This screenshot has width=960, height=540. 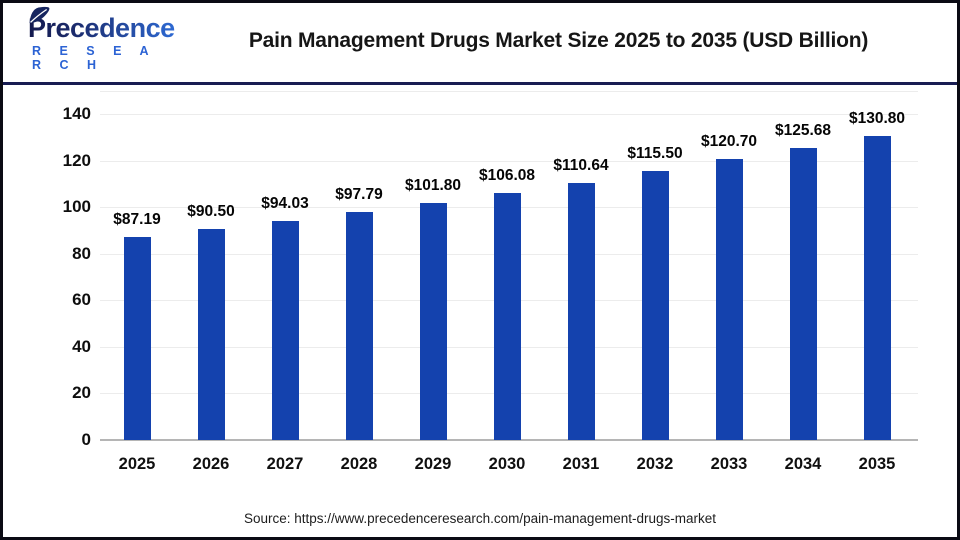 What do you see at coordinates (81, 299) in the screenshot?
I see `y-tick-label: 60` at bounding box center [81, 299].